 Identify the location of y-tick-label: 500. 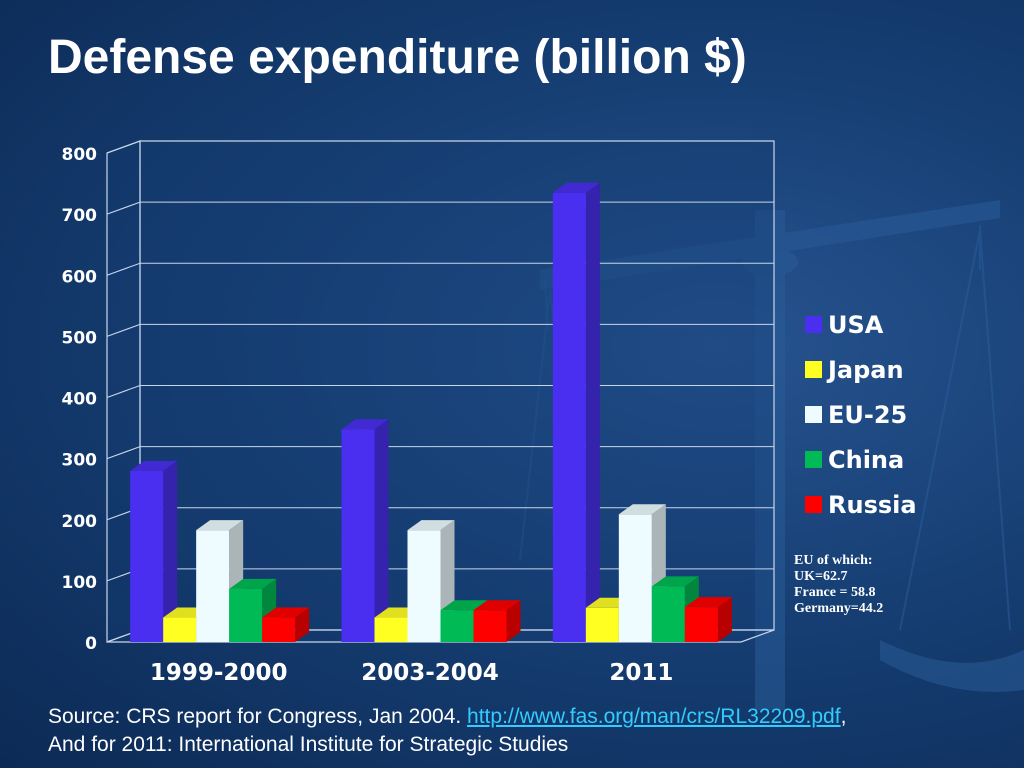
(80, 338).